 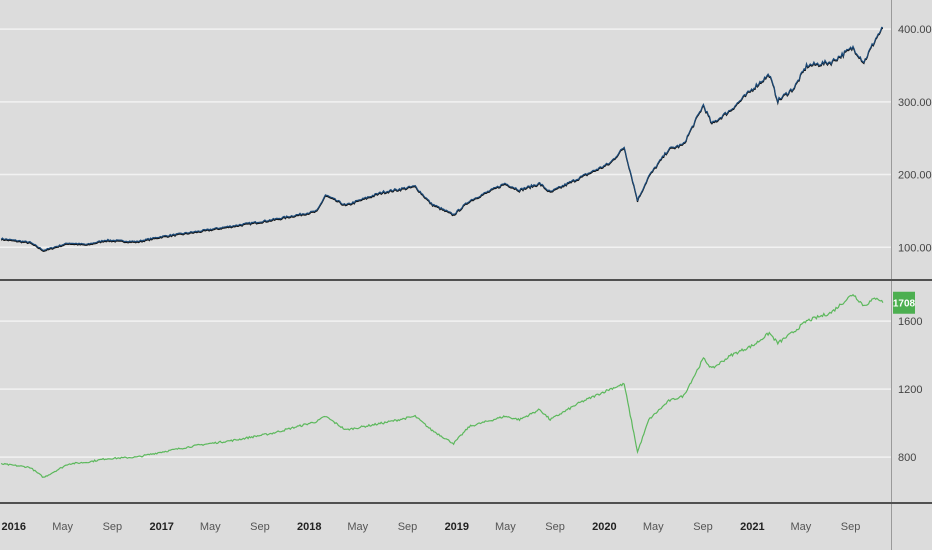 I want to click on x-tick-label: 2017, so click(x=161, y=527).